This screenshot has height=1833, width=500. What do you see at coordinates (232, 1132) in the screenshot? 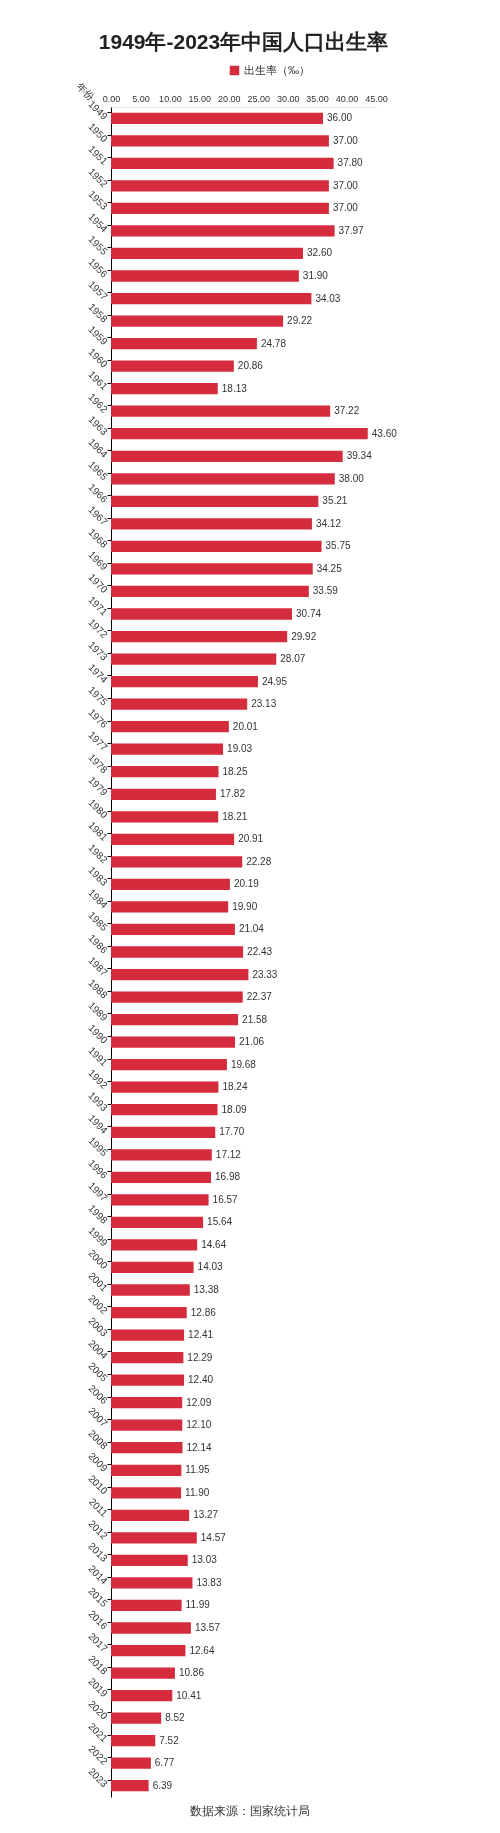
I see `data-label: 17.70` at bounding box center [232, 1132].